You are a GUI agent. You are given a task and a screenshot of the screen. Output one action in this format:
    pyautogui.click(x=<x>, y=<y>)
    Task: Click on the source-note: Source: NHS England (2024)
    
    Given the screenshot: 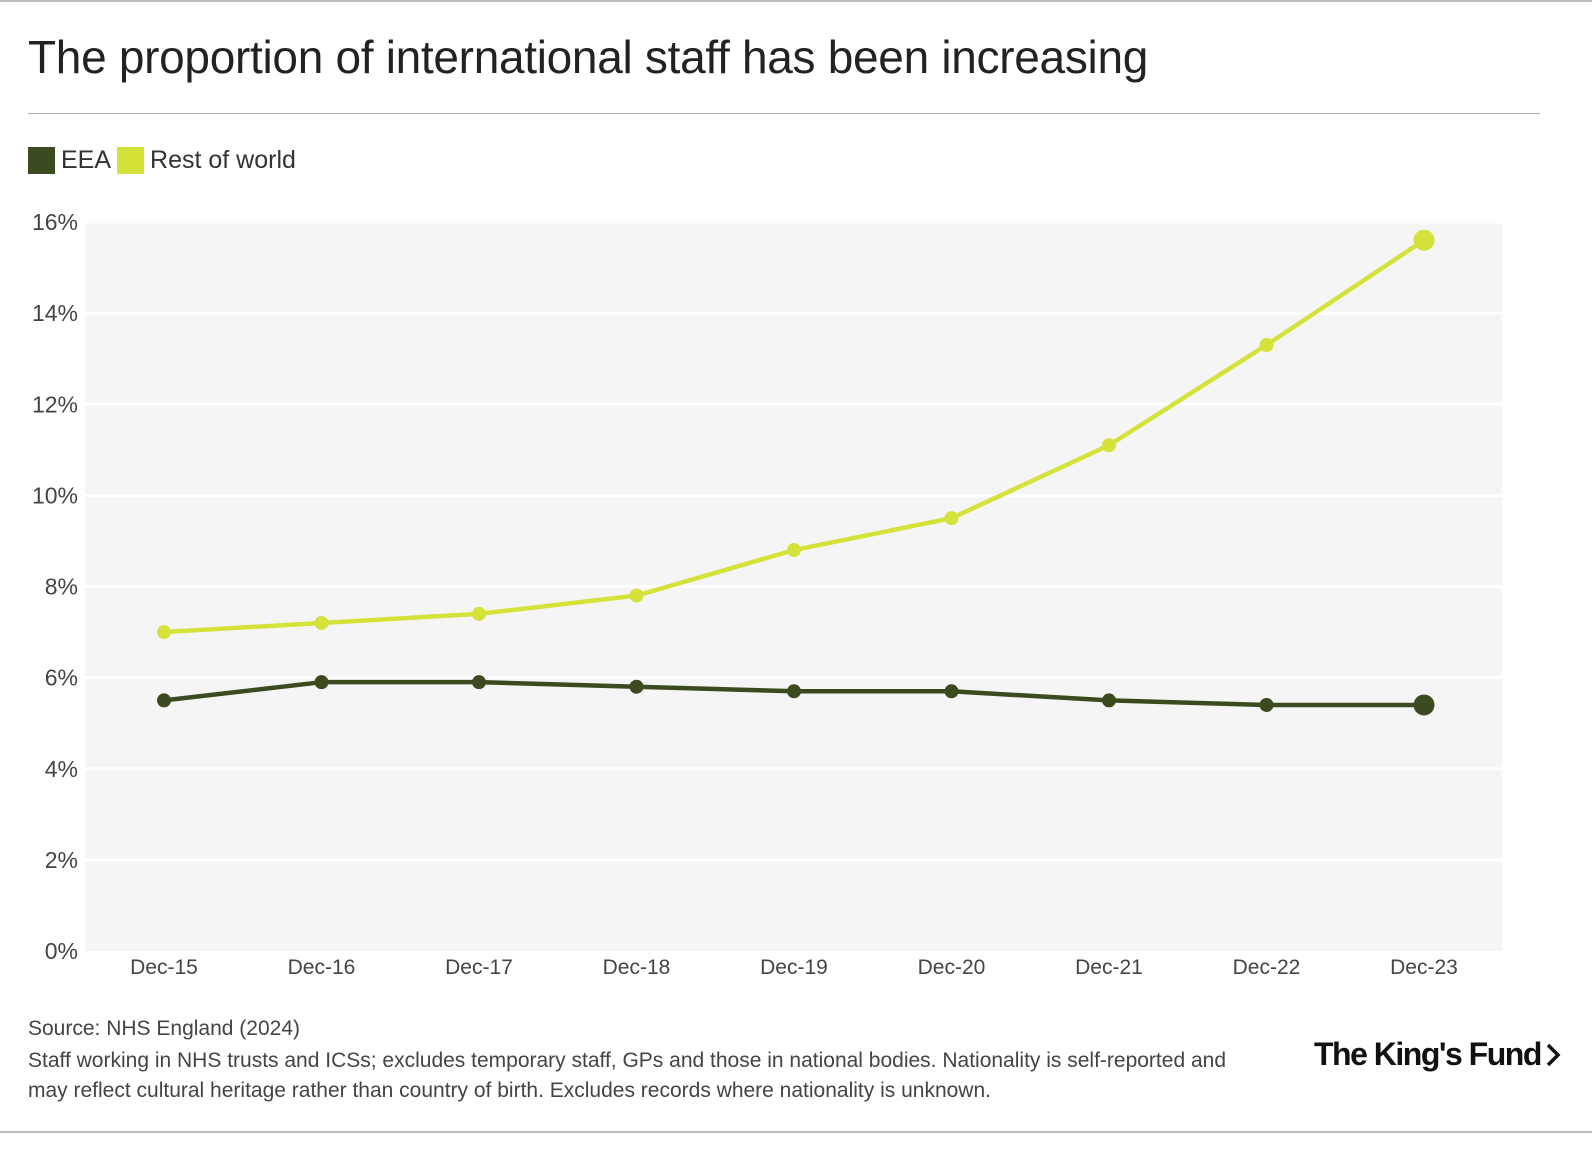 What is the action you would take?
    pyautogui.click(x=164, y=1028)
    